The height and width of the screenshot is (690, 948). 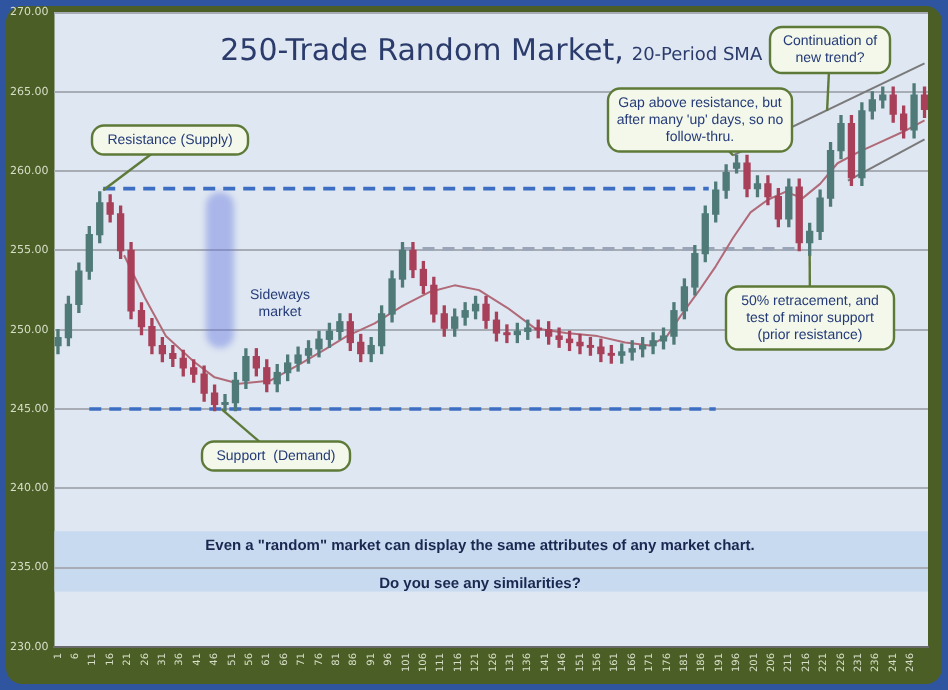 I want to click on text: 20-Period SMA, so click(x=697, y=56).